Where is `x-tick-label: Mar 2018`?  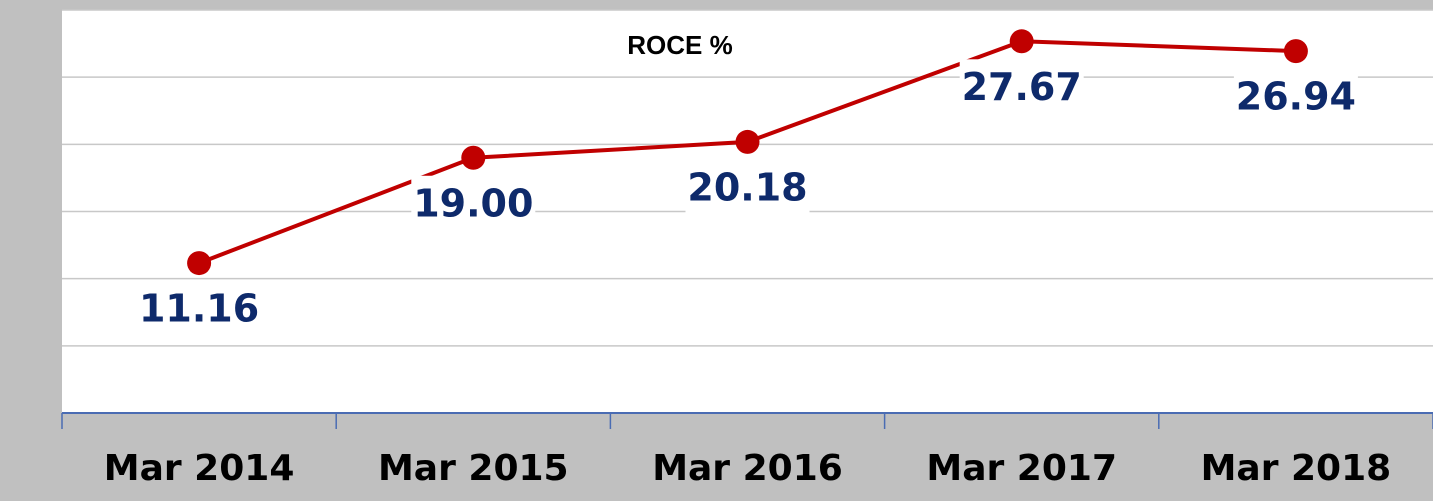 x-tick-label: Mar 2018 is located at coordinates (1296, 468).